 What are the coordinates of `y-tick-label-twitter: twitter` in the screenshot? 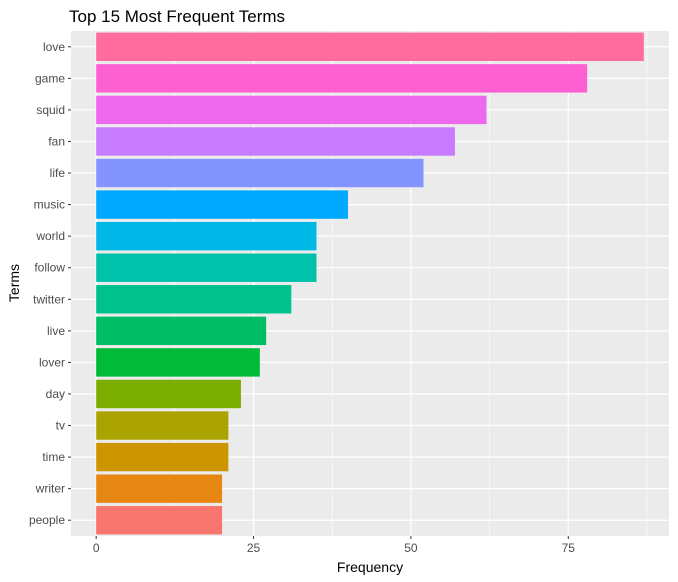 It's located at (49, 299).